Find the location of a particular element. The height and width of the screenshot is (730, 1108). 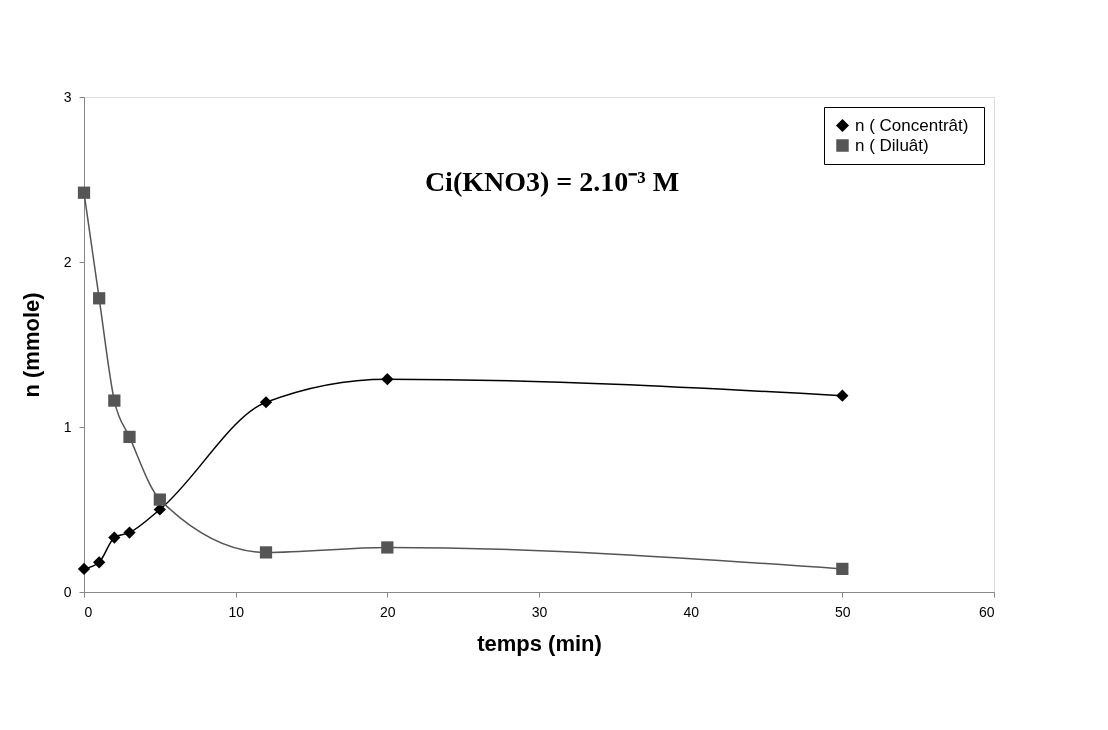

x-tick-label: 50 is located at coordinates (843, 611).